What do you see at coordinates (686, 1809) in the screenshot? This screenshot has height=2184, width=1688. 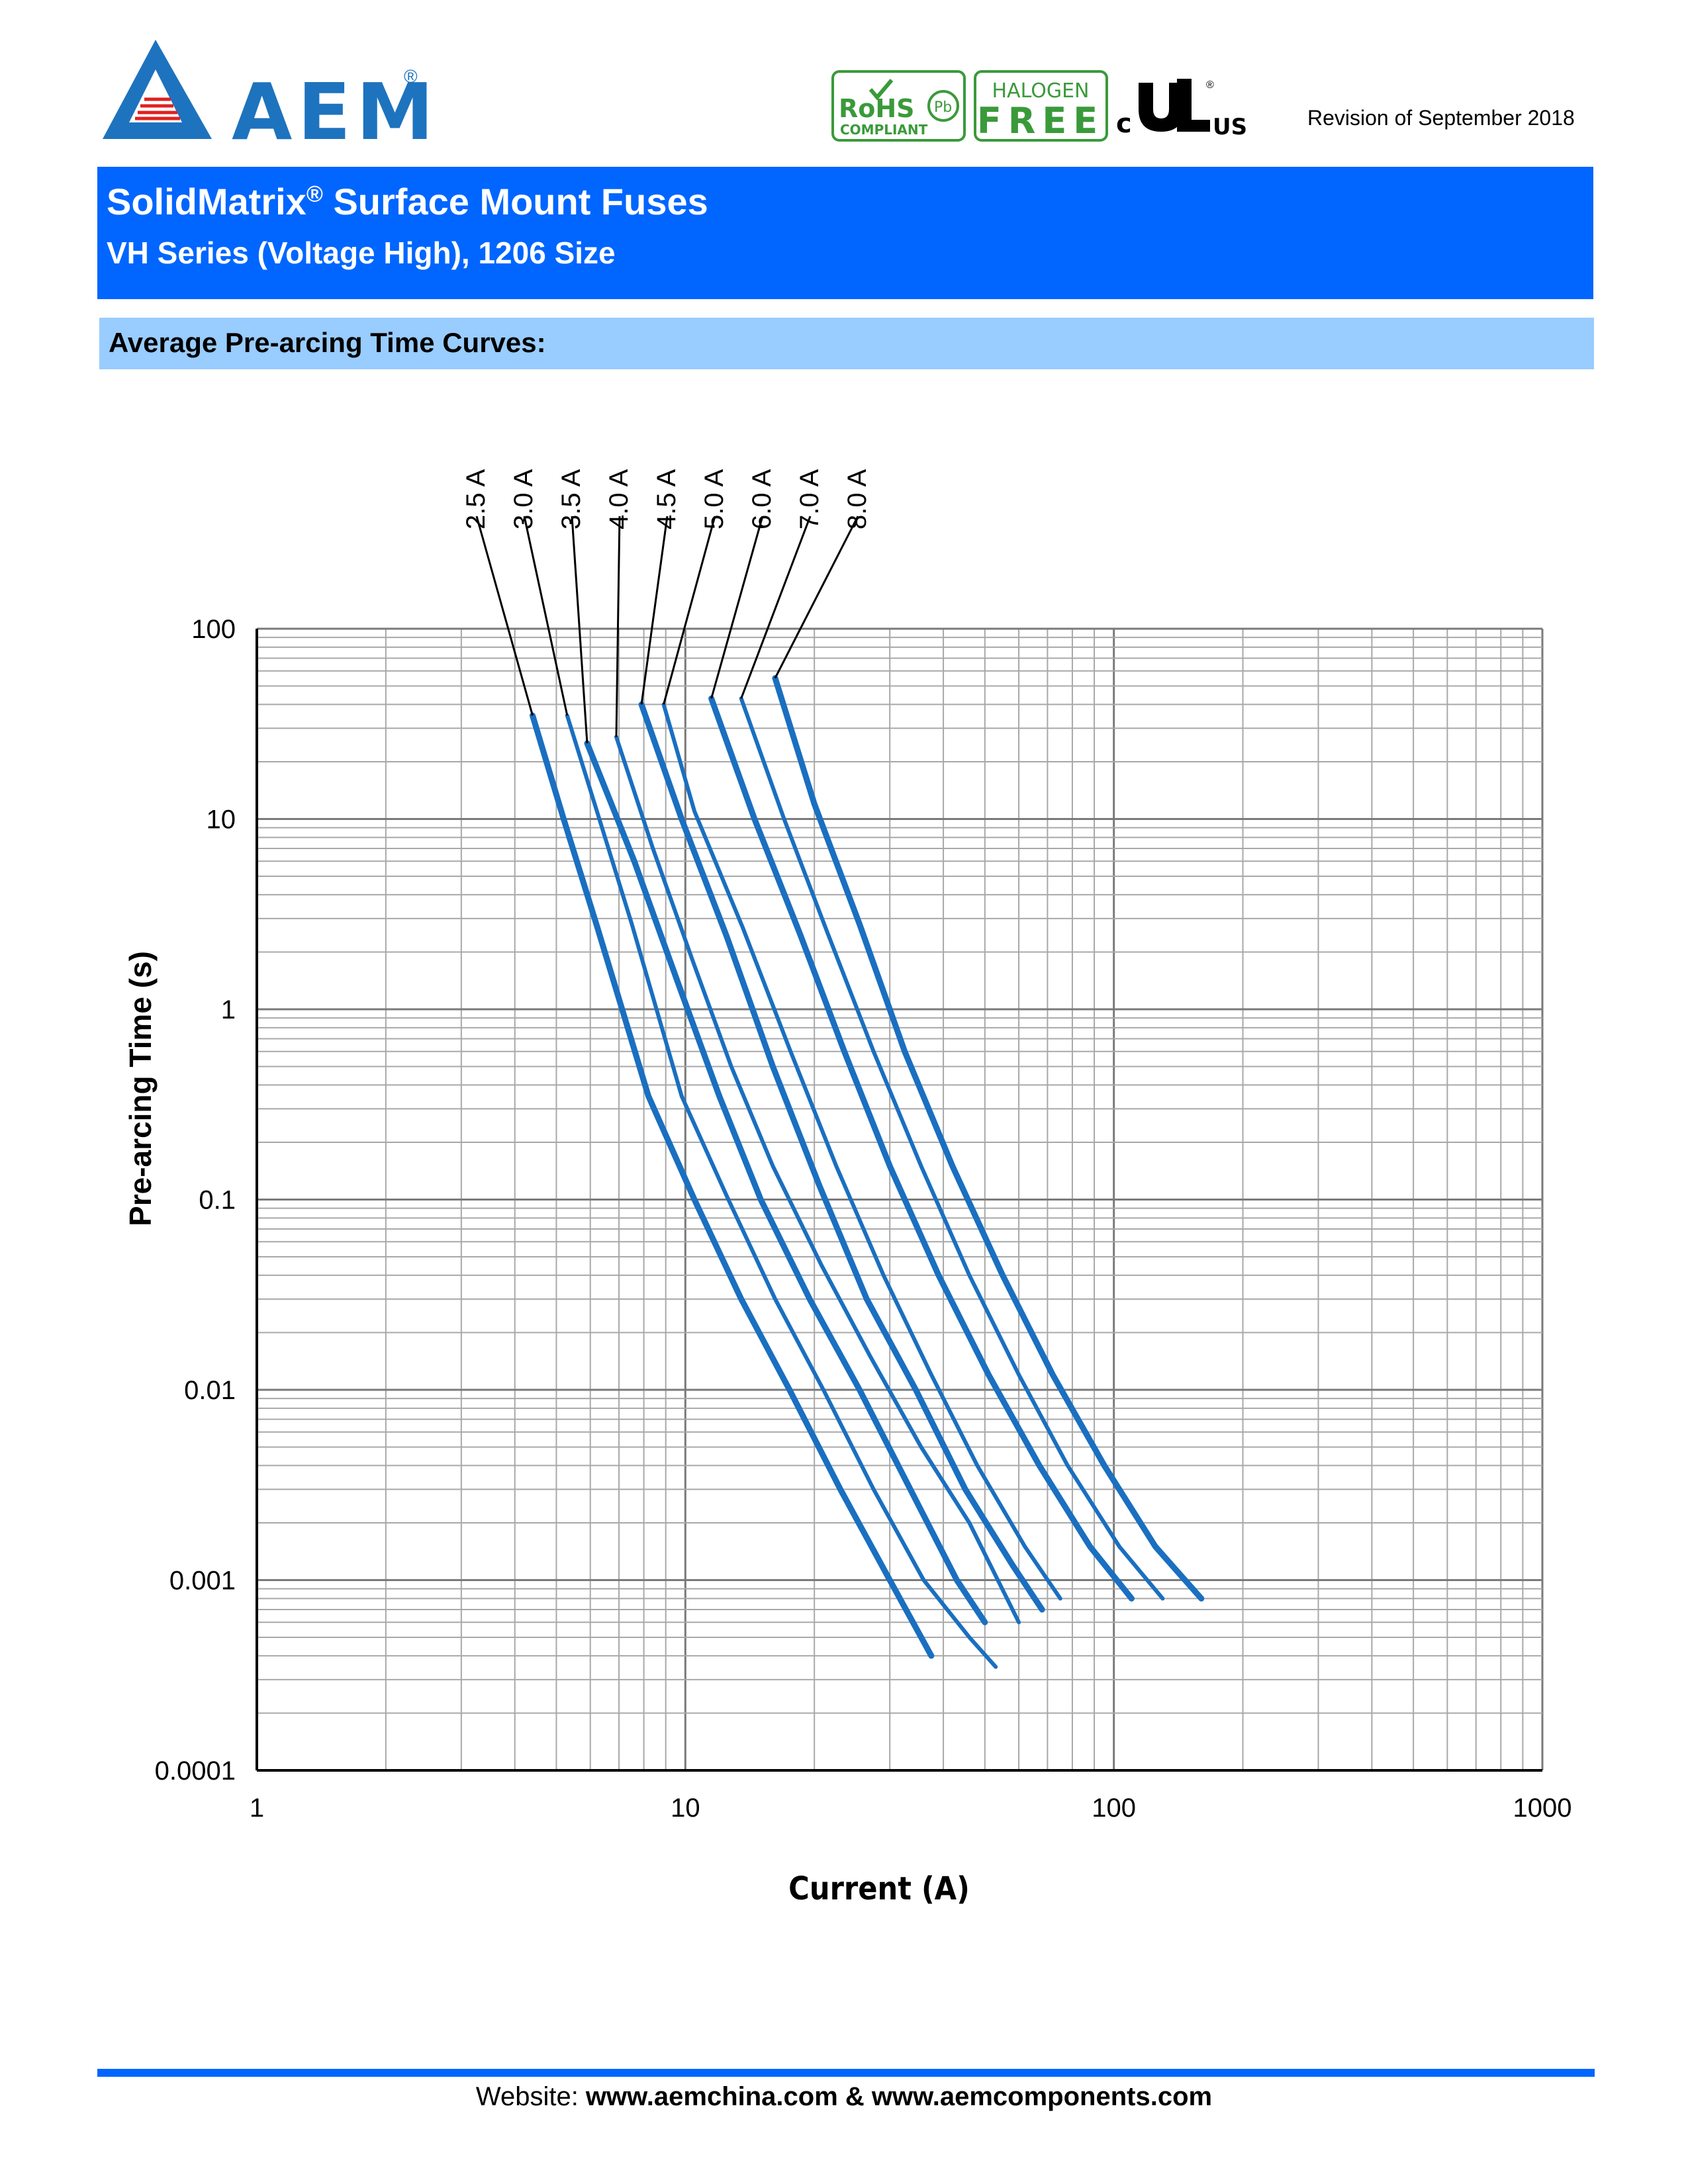 I see `x-tick-label: 10` at bounding box center [686, 1809].